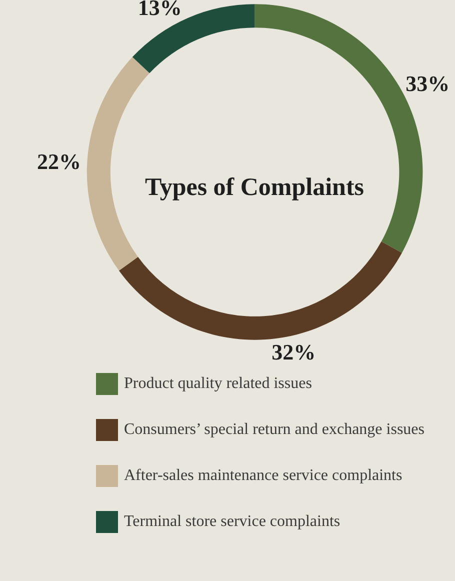  I want to click on legend-label: After-sales maintenance service complaints, so click(263, 476).